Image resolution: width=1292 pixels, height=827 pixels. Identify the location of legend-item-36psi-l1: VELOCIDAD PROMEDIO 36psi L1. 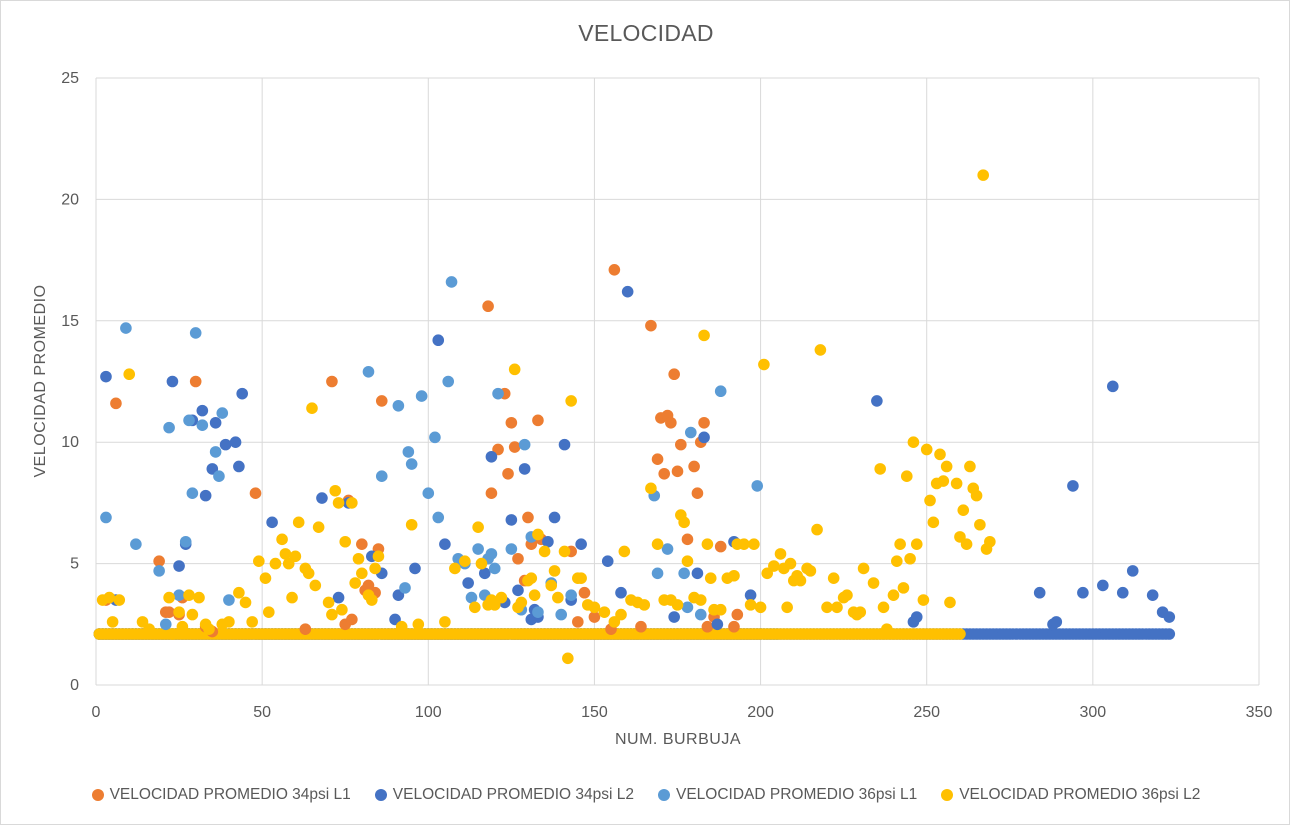
(787, 795).